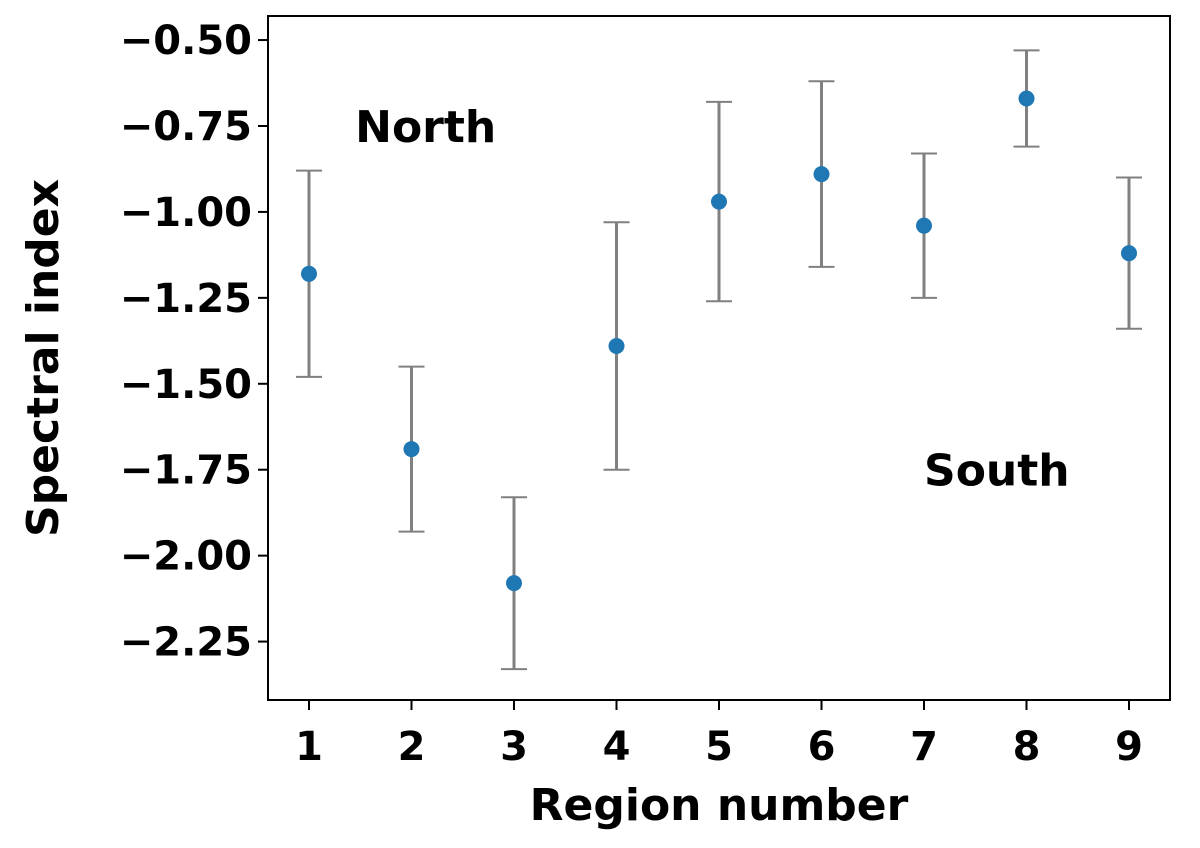 The height and width of the screenshot is (848, 1200). I want to click on x-axis-ticks: 1 2 3 4 5 6 7 8 9, so click(719, 735).